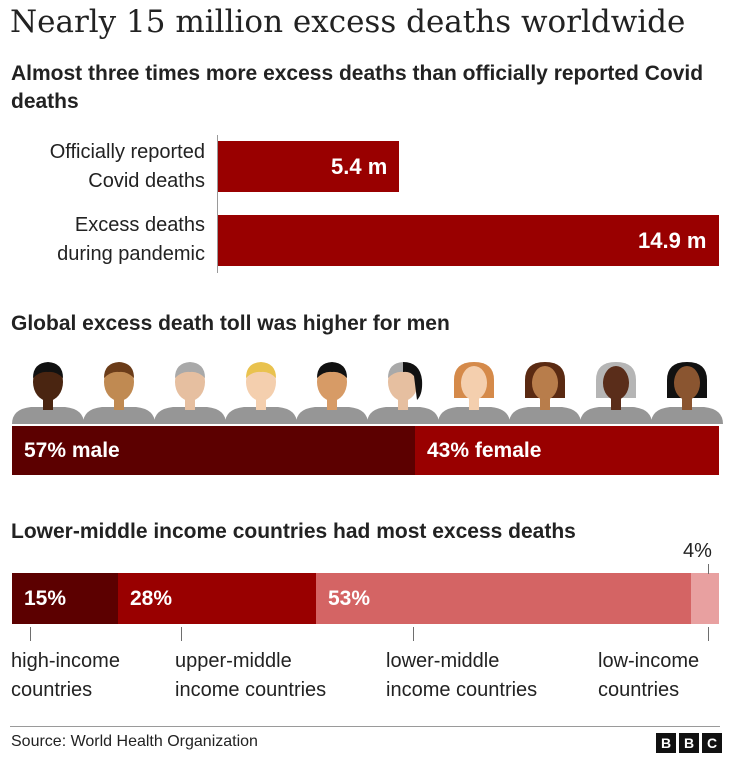 The height and width of the screenshot is (777, 734). What do you see at coordinates (127, 167) in the screenshot?
I see `bar-label-reported: Officially reported Covid deaths` at bounding box center [127, 167].